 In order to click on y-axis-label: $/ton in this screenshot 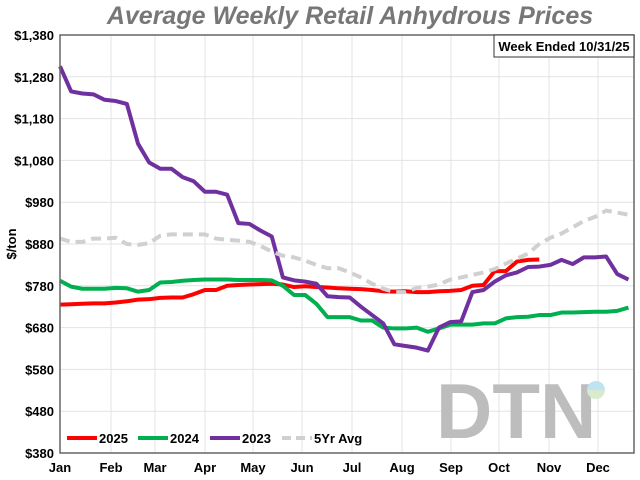, I will do `click(11, 243)`.